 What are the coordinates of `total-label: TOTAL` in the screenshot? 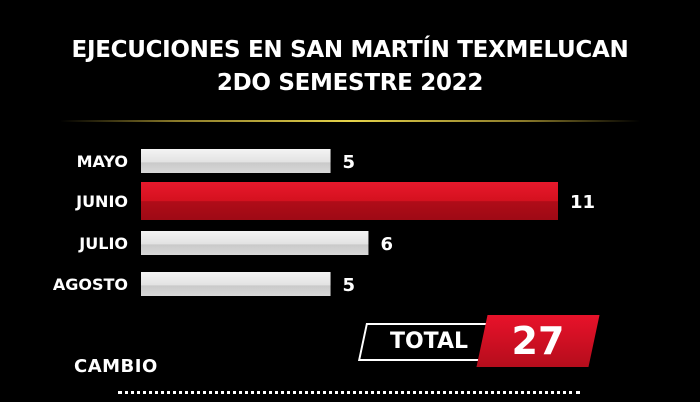 It's located at (429, 341).